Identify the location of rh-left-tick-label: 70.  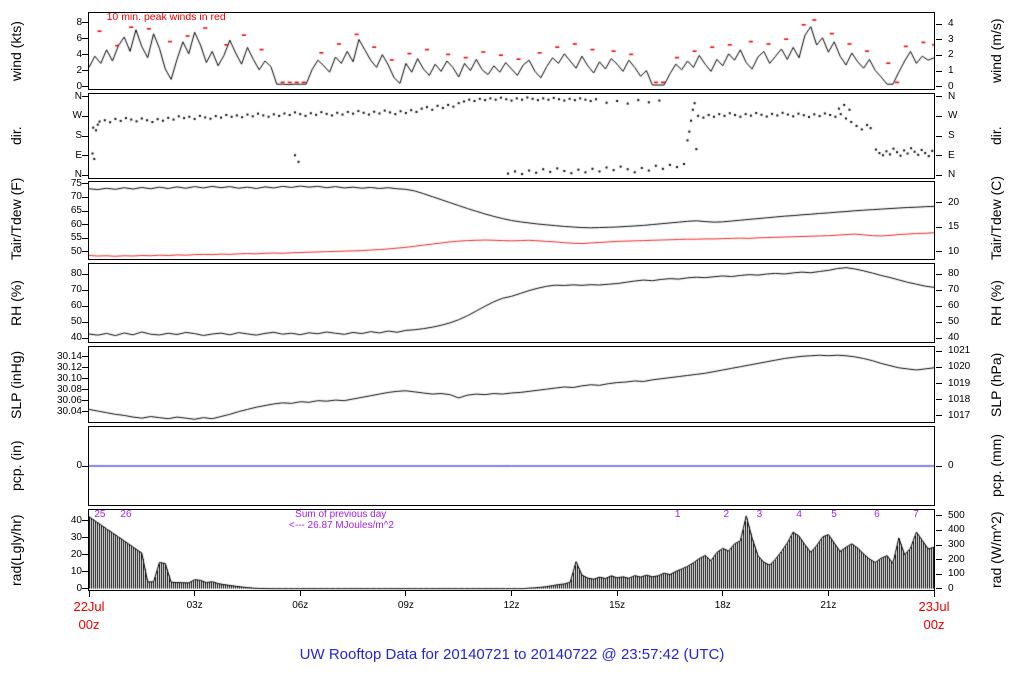
(76, 290).